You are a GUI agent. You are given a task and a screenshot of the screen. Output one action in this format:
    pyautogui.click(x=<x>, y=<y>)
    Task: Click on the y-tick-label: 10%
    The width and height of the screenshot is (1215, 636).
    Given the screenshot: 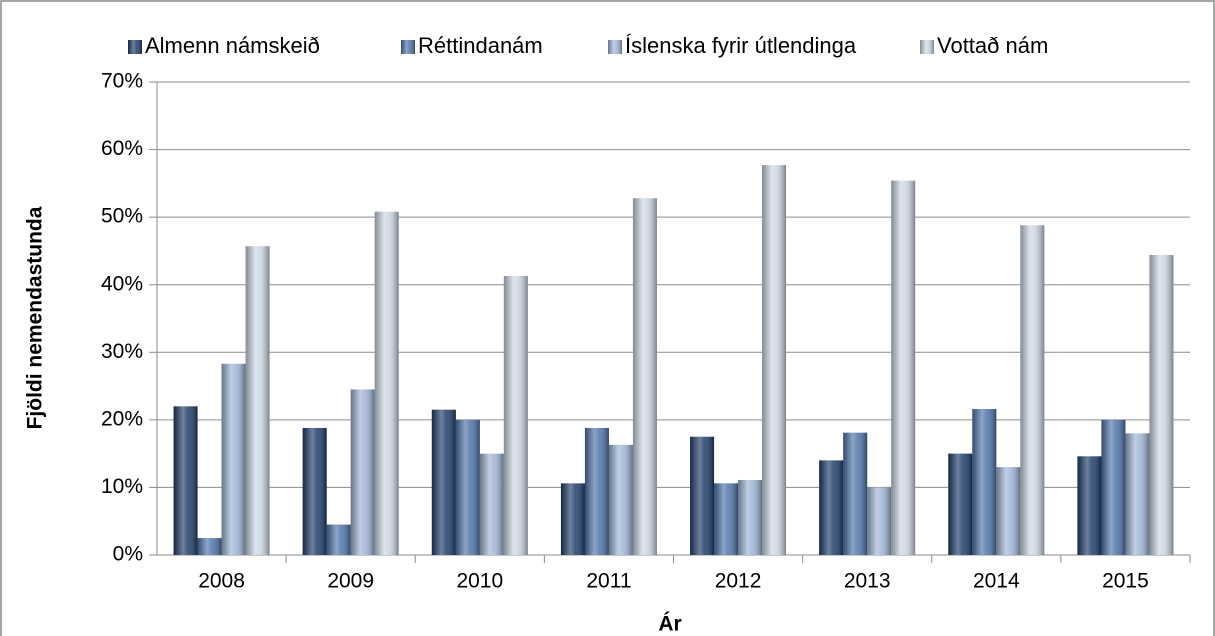 What is the action you would take?
    pyautogui.click(x=122, y=486)
    